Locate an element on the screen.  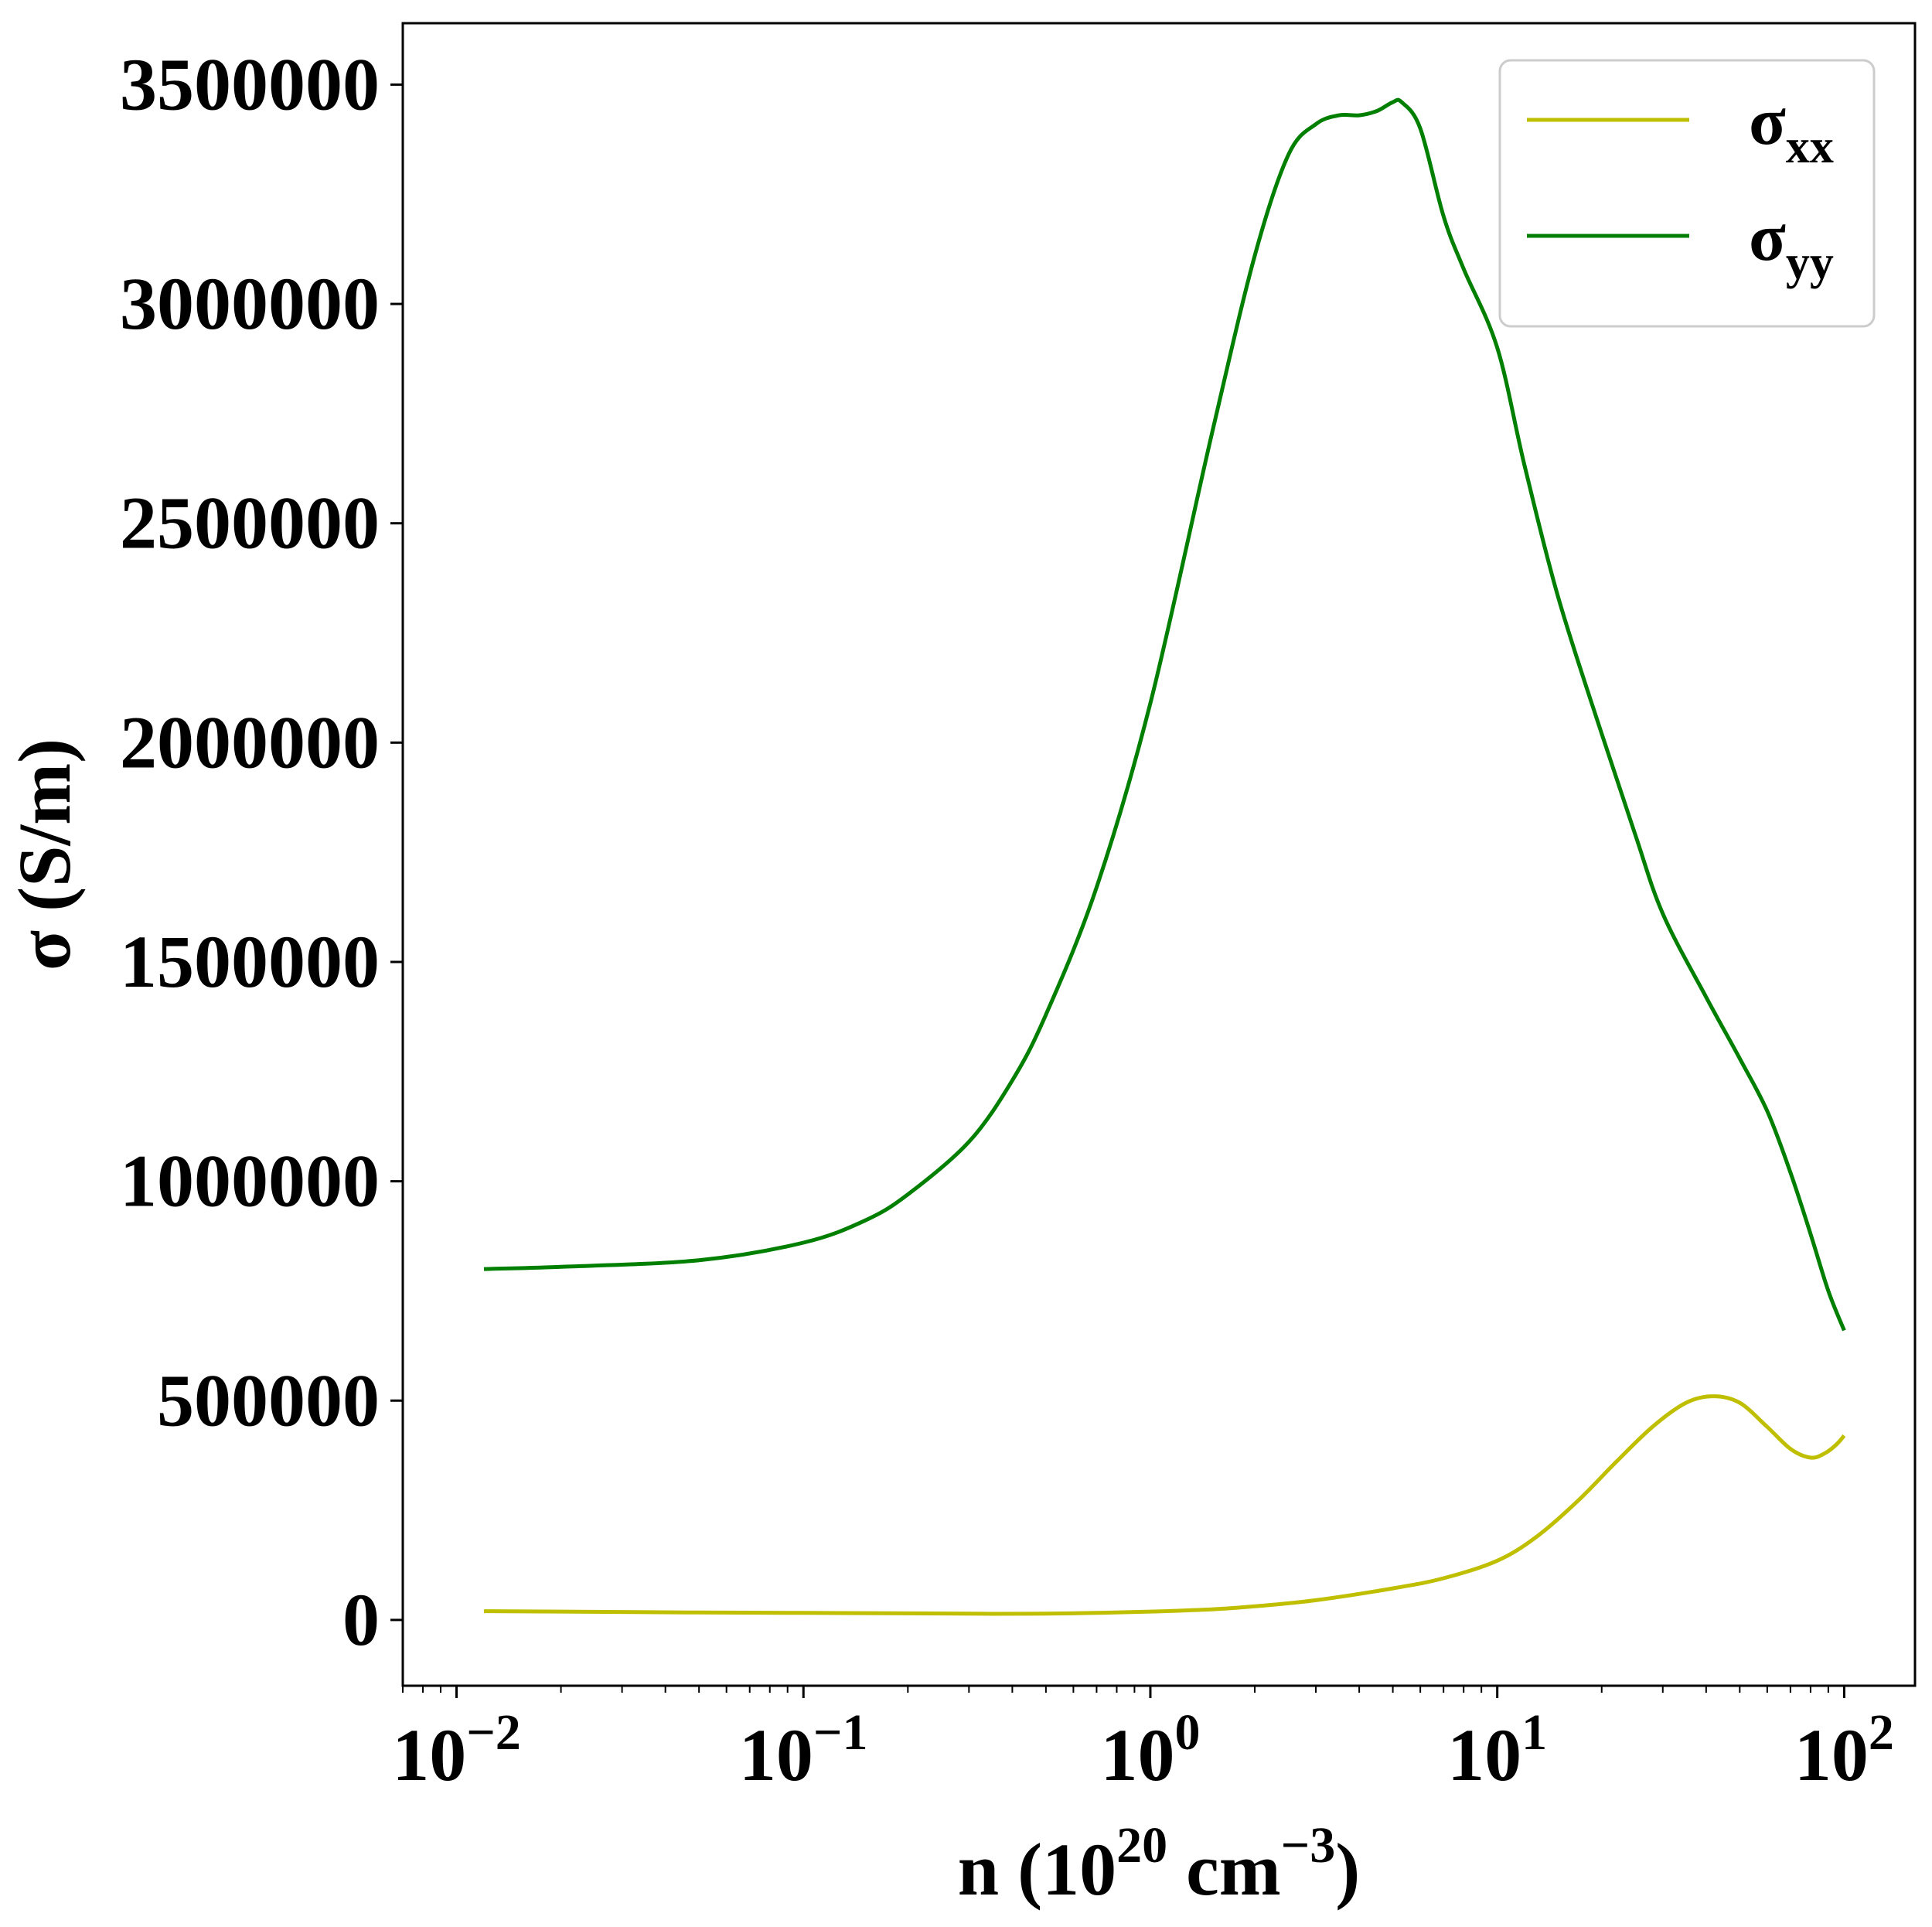
y-tick-label: 3000000 is located at coordinates (250, 303).